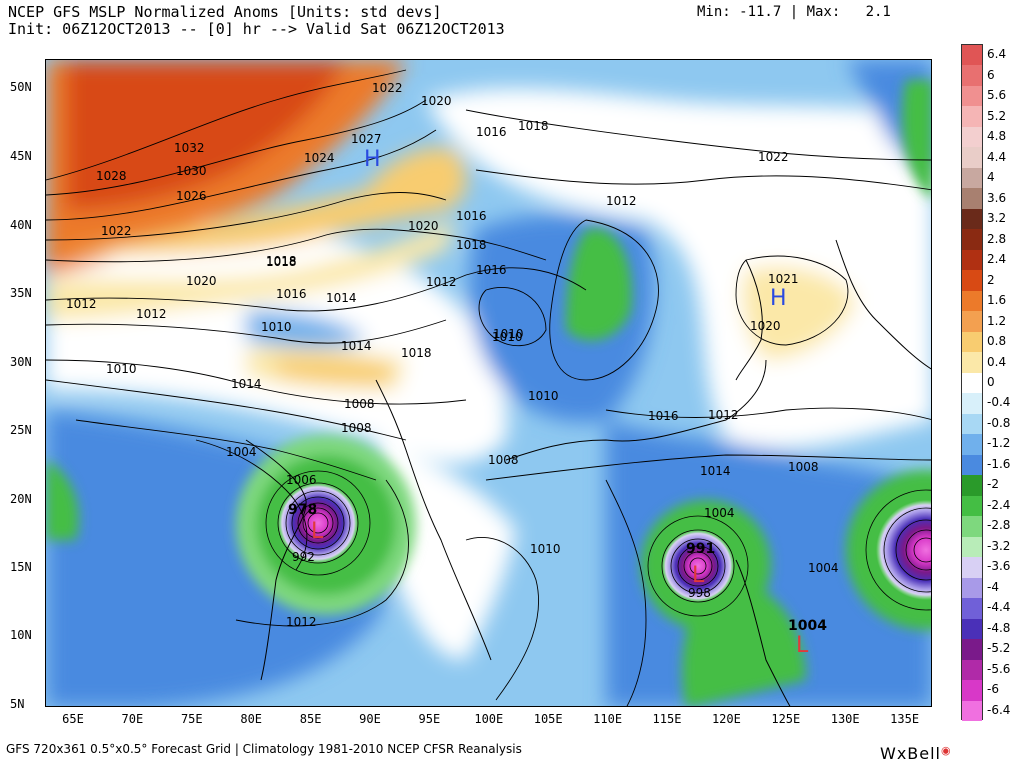 The width and height of the screenshot is (1024, 768). What do you see at coordinates (132, 719) in the screenshot?
I see `longitude-label: 70E` at bounding box center [132, 719].